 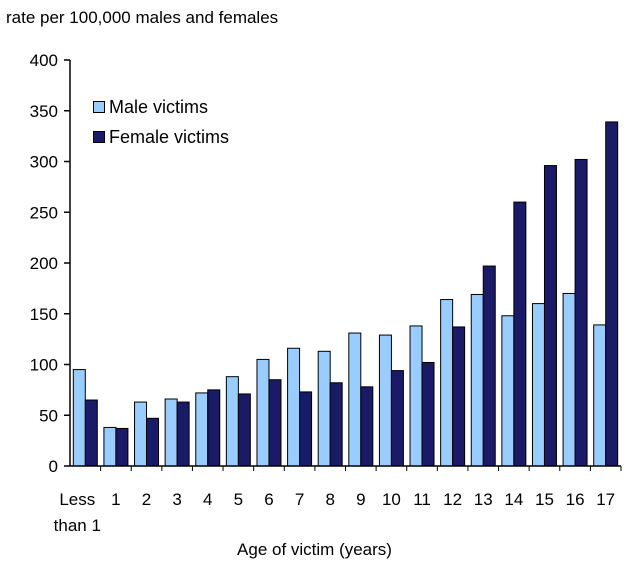 What do you see at coordinates (77, 512) in the screenshot?
I see `x-tick-label: Less than 1` at bounding box center [77, 512].